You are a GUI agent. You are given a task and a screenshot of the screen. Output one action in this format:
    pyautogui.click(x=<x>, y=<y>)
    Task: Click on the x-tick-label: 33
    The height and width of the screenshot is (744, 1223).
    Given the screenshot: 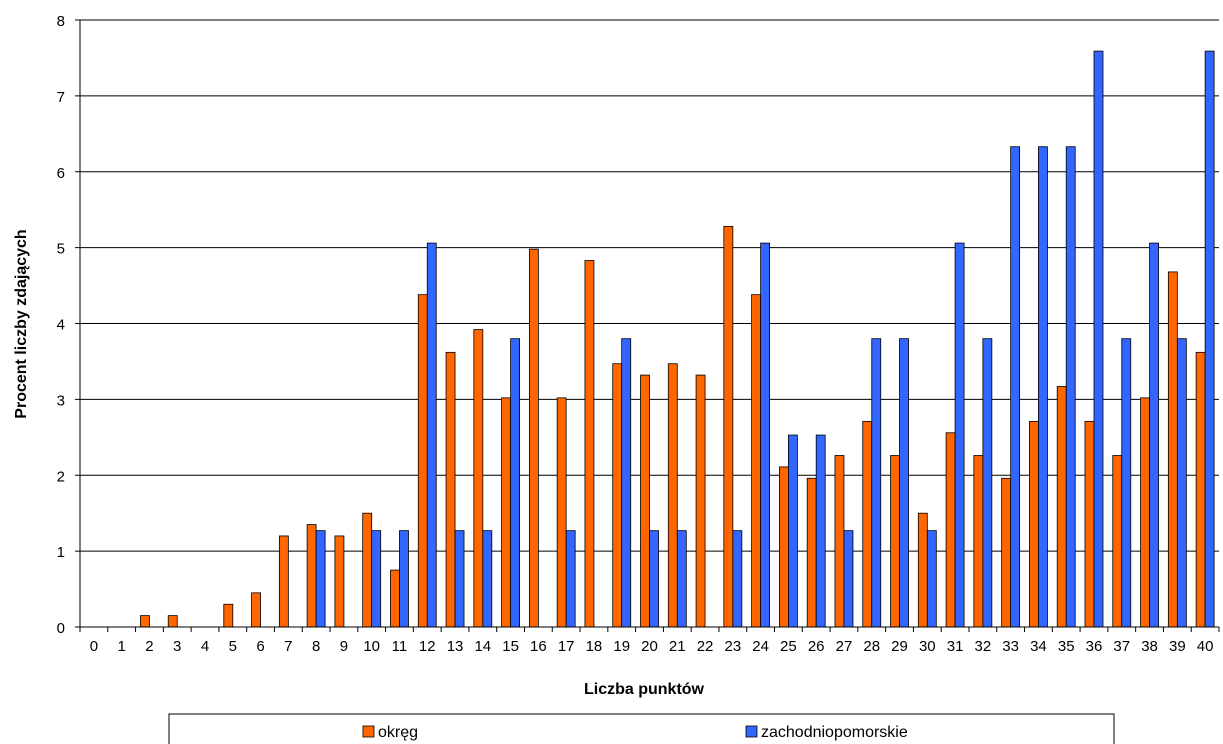 What is the action you would take?
    pyautogui.click(x=1010, y=646)
    